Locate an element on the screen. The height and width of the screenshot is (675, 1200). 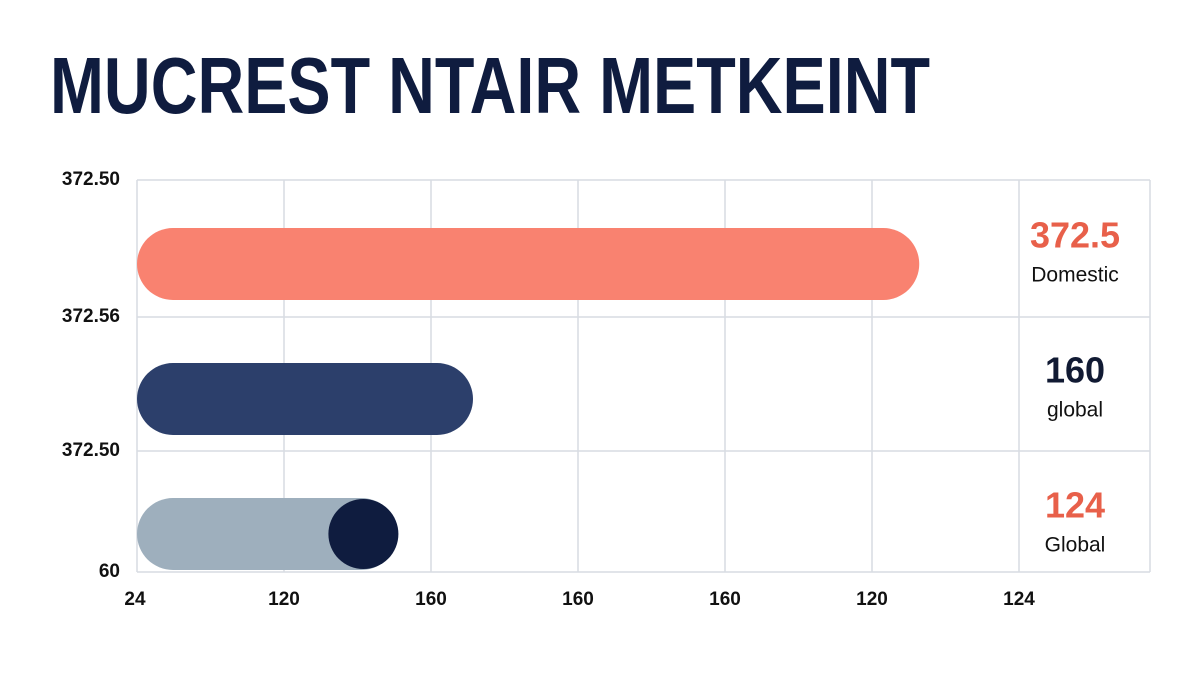
category-label: Global is located at coordinates (1075, 545).